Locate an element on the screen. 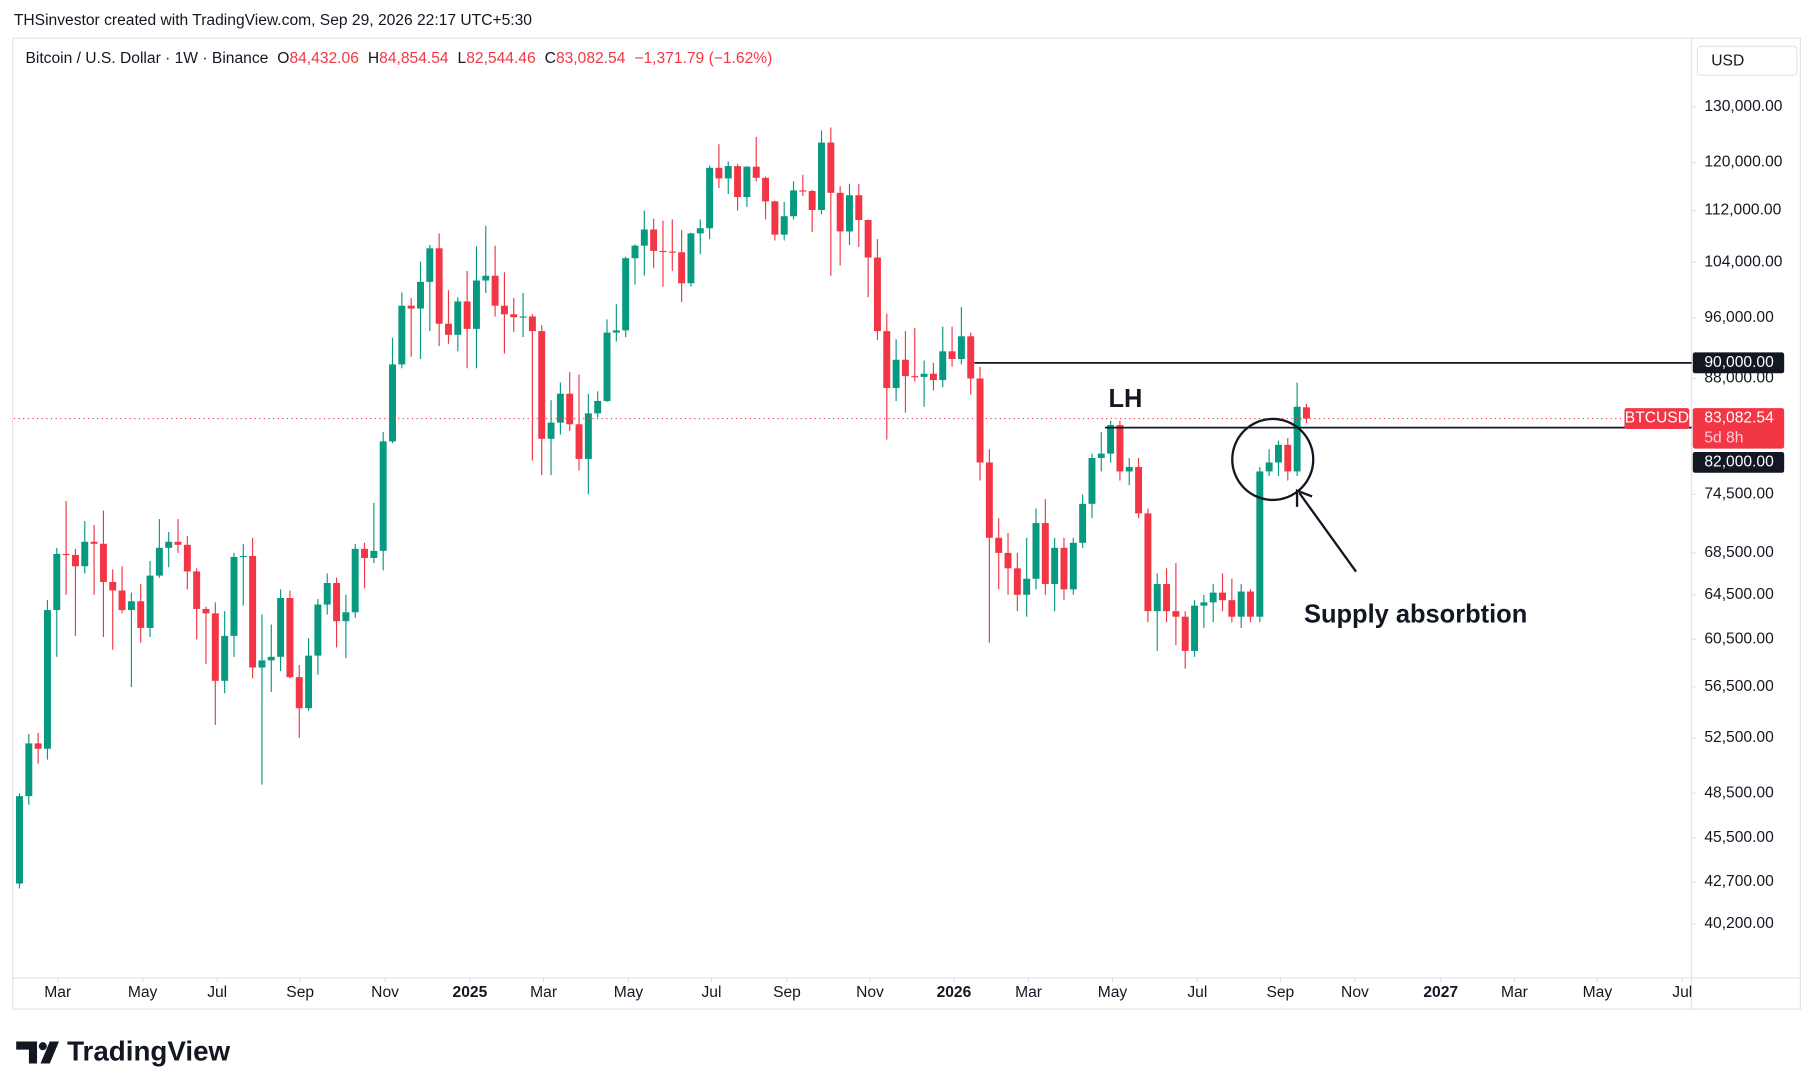 The width and height of the screenshot is (1805, 1089). y-tick-label: 120,000.00 is located at coordinates (1743, 162).